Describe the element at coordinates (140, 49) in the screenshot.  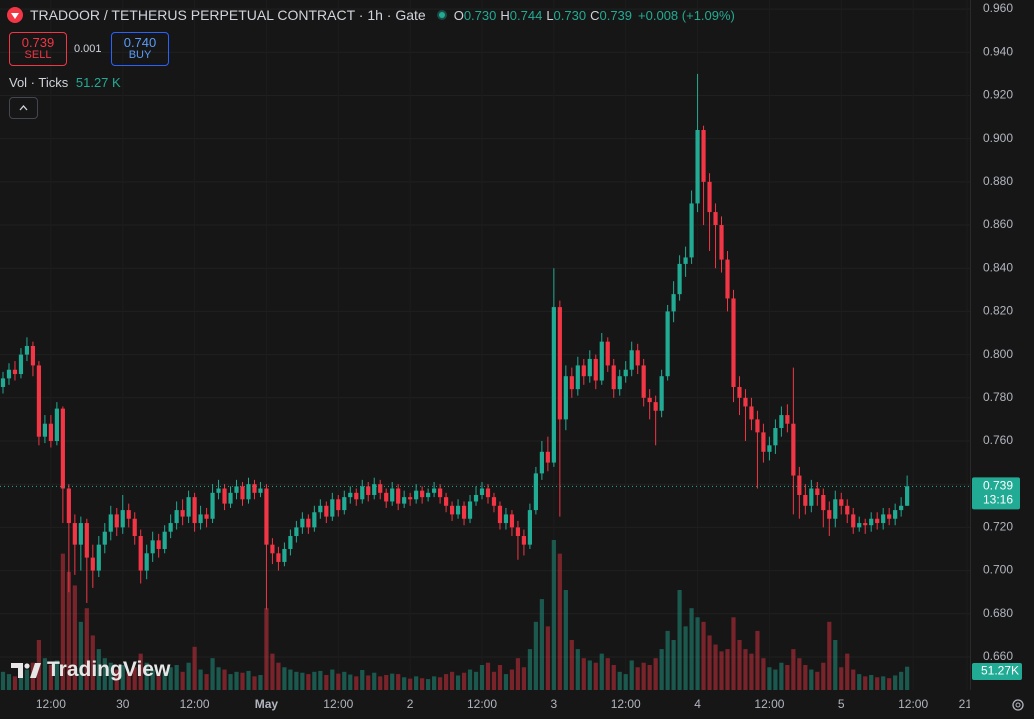
I see `buy-button: 0.740 BUY` at that location.